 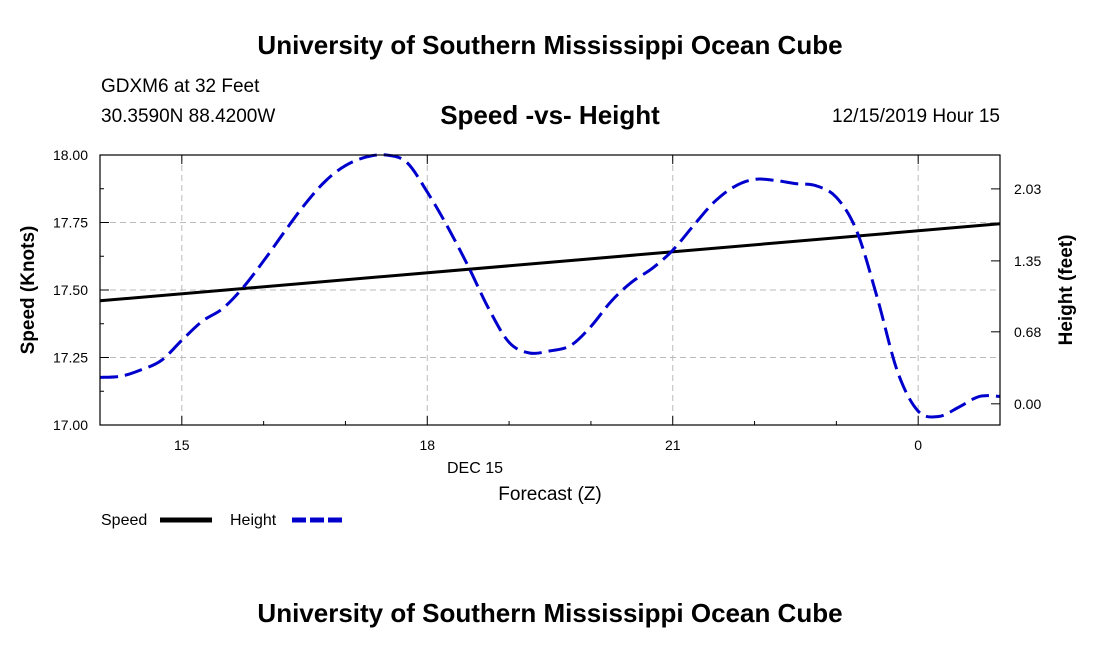 I want to click on y-left-tick-label: 18.00, so click(x=70, y=155).